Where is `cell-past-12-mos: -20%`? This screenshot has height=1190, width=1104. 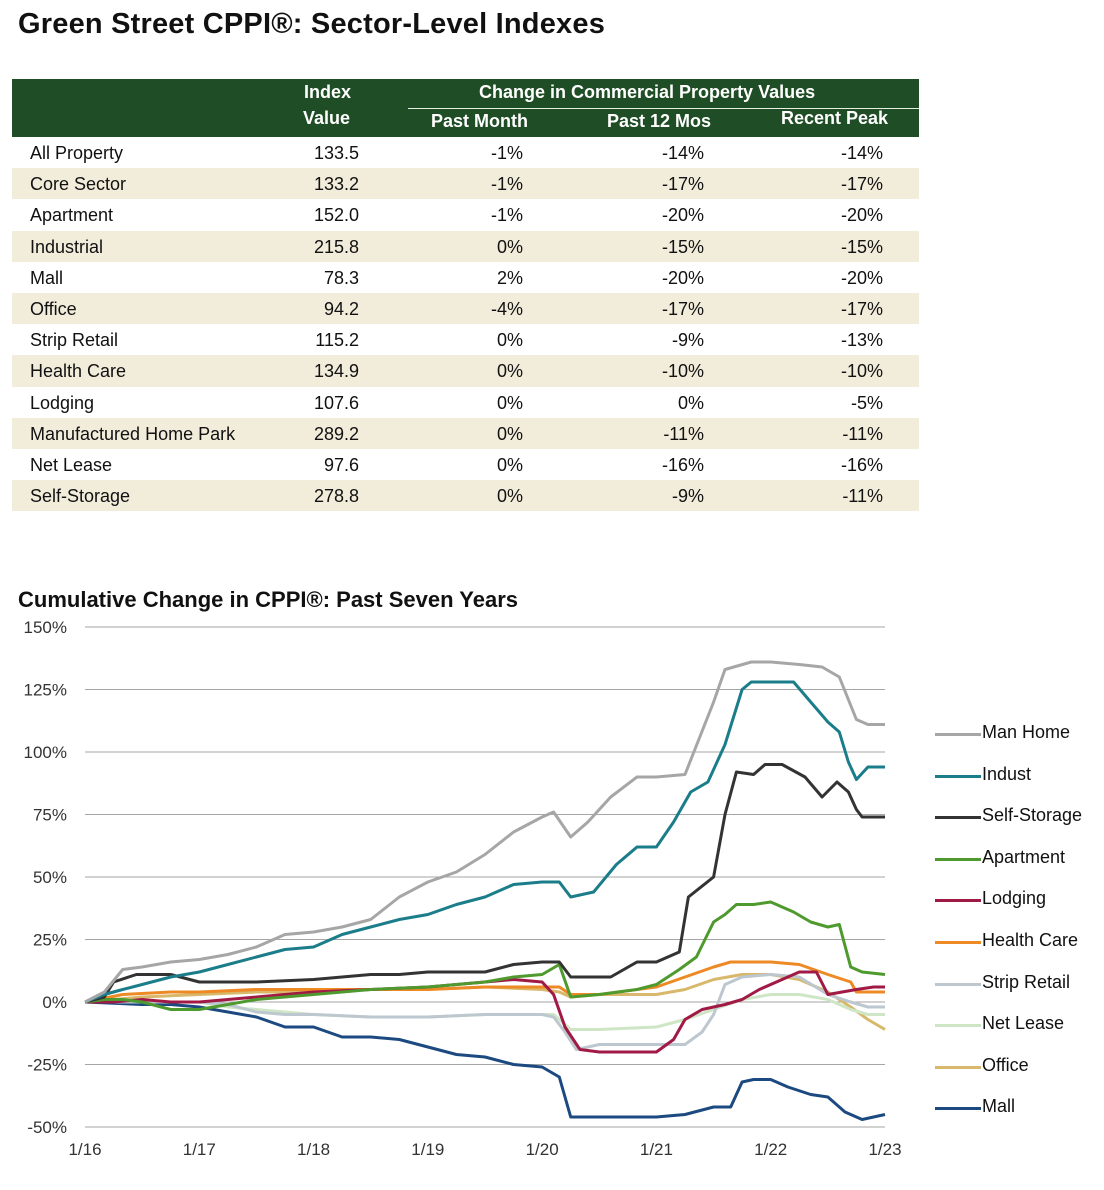
cell-past-12-mos: -20% is located at coordinates (682, 277).